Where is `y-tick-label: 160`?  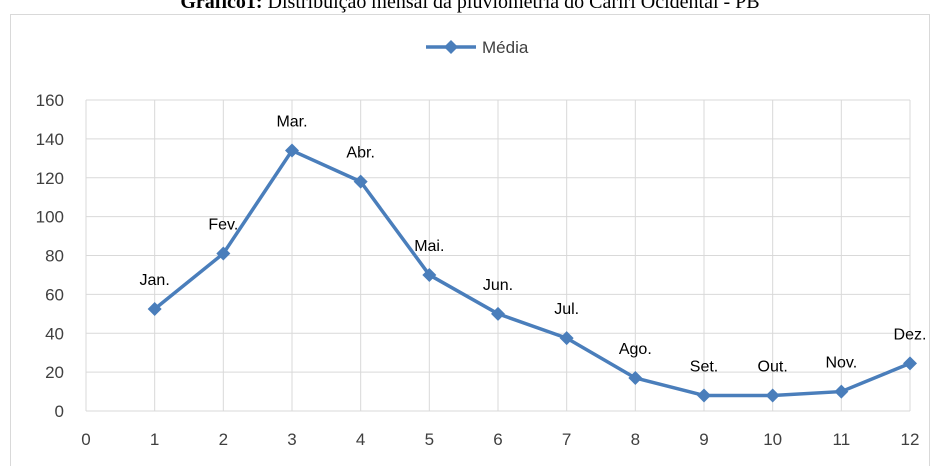 y-tick-label: 160 is located at coordinates (50, 100).